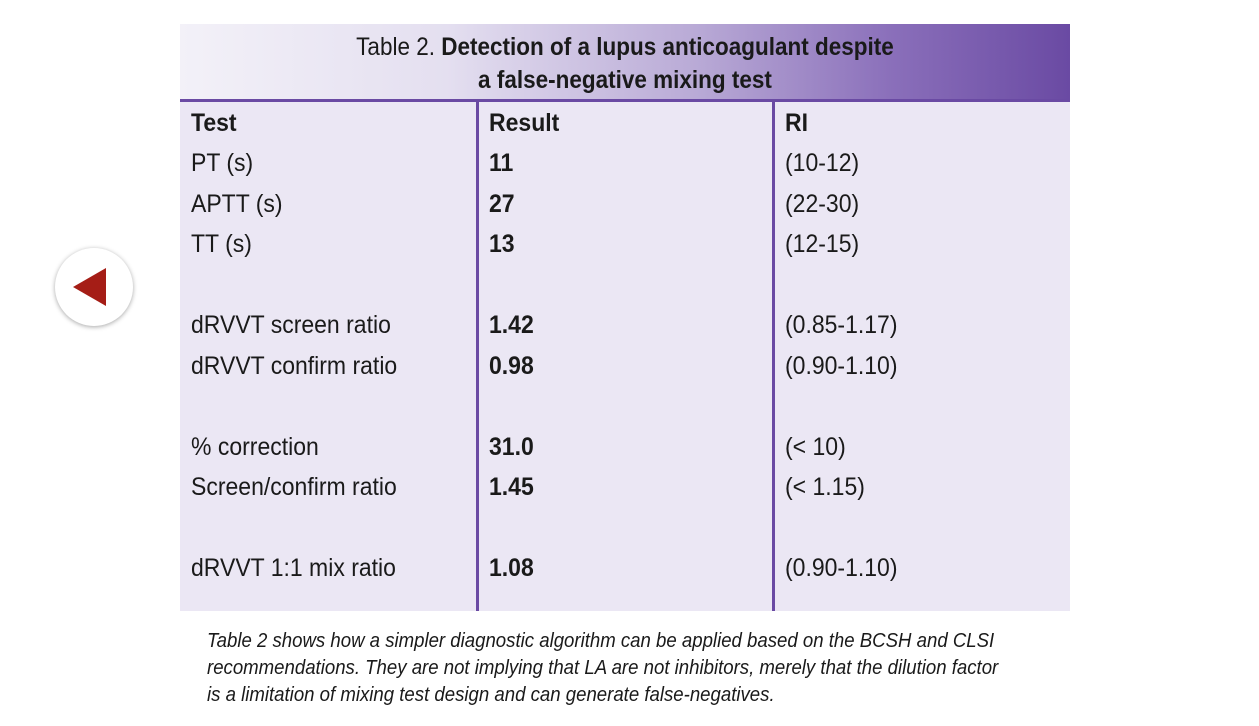 The image size is (1259, 726). I want to click on row-ri: (< 10), so click(815, 447).